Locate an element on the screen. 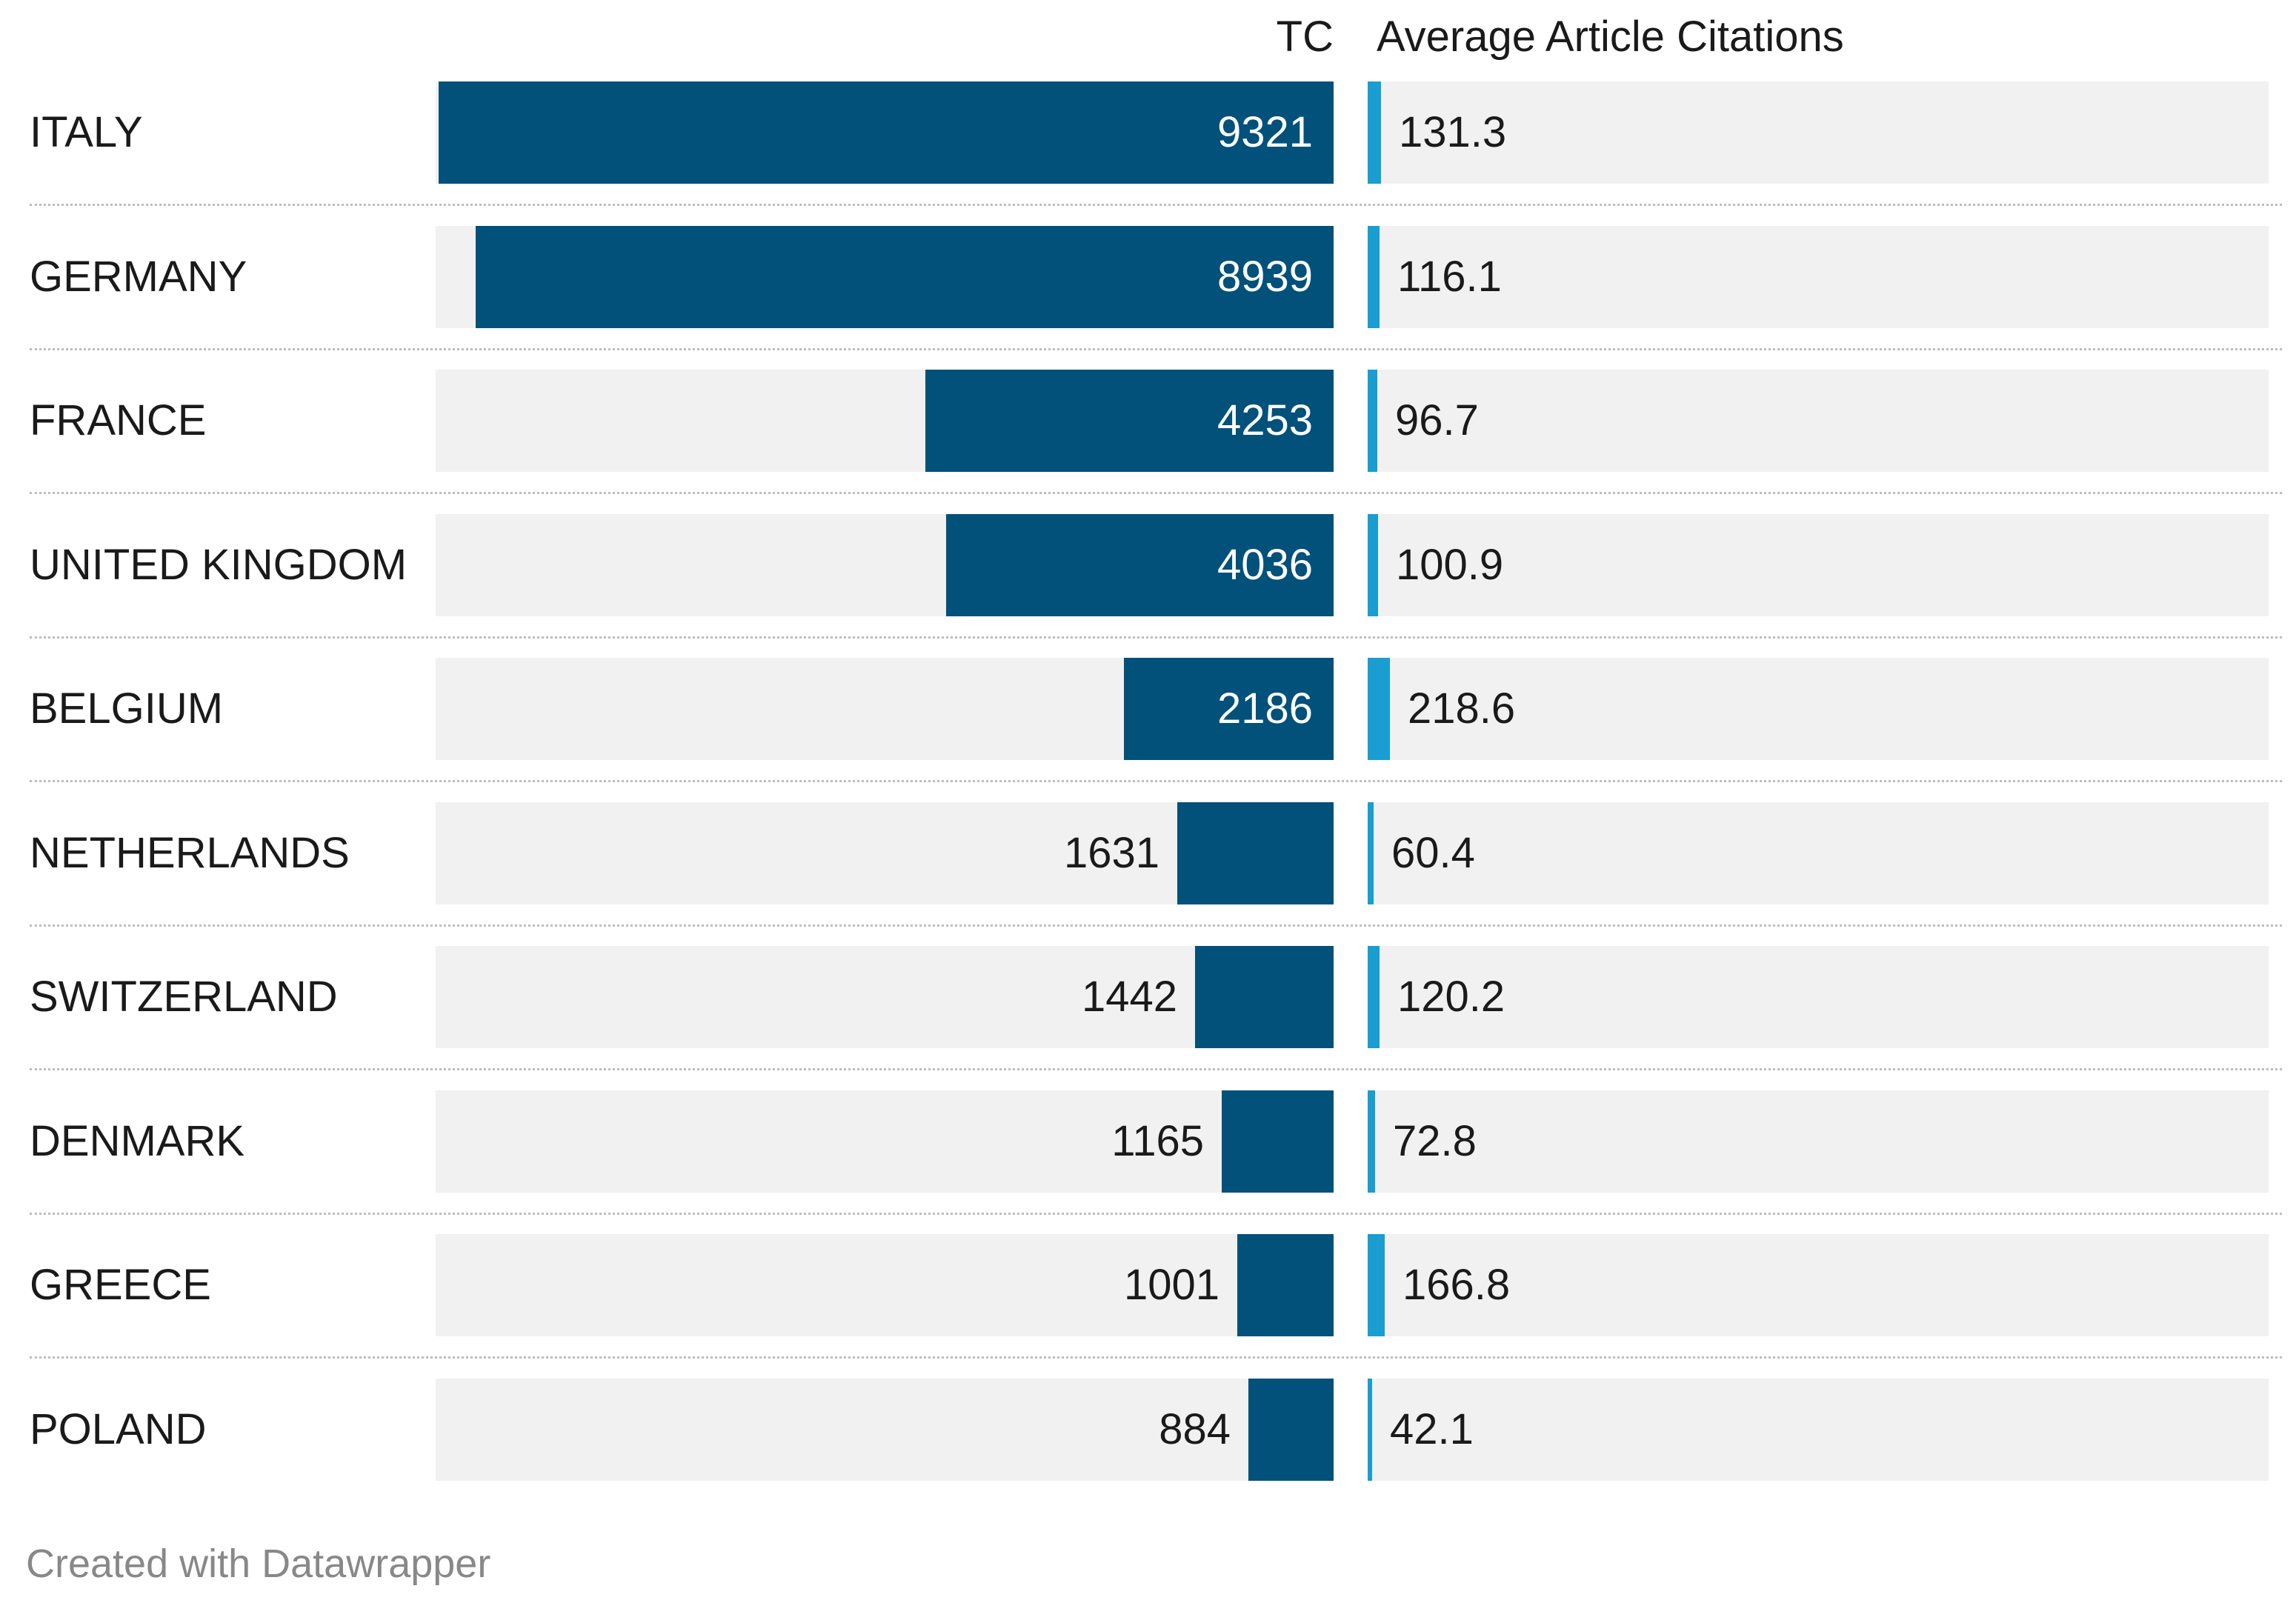 The image size is (2296, 1603). avg-citation-value-label: 96.7 is located at coordinates (1437, 420).